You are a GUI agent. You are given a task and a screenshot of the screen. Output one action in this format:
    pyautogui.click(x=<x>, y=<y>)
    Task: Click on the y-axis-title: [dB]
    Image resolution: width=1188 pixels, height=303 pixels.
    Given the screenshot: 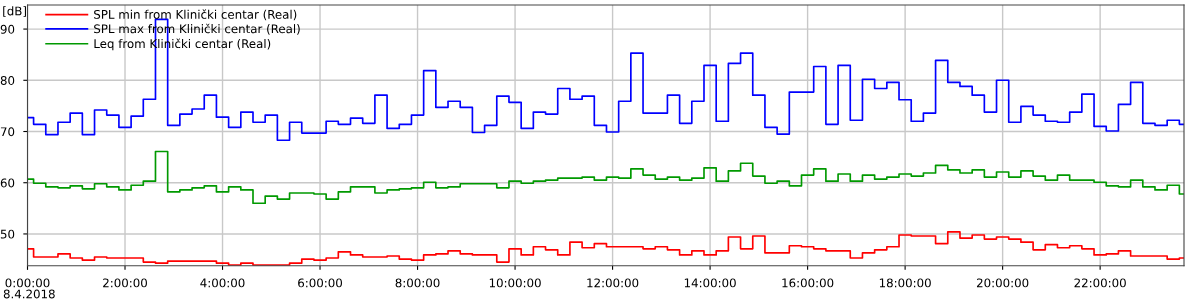 What is the action you would take?
    pyautogui.click(x=14, y=11)
    